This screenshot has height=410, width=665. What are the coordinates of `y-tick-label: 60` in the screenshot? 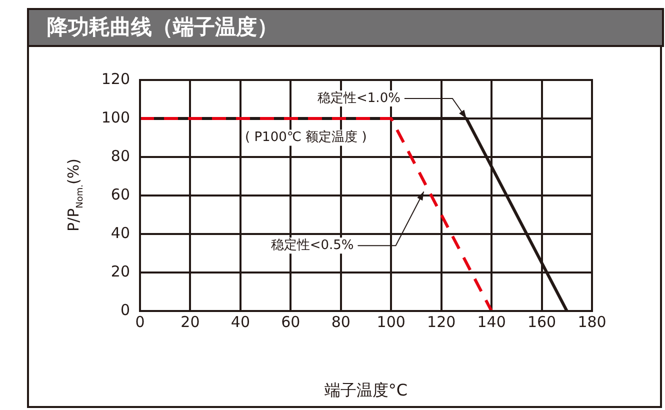 It's located at (120, 194).